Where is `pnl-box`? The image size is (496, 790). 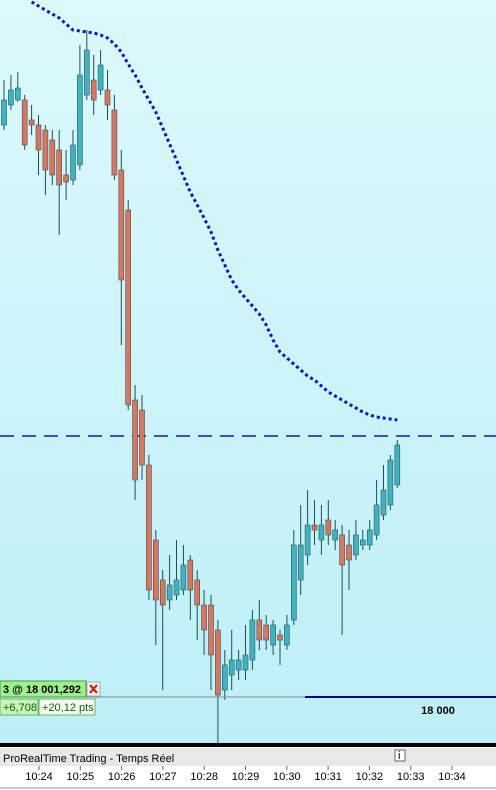 pnl-box is located at coordinates (19, 707).